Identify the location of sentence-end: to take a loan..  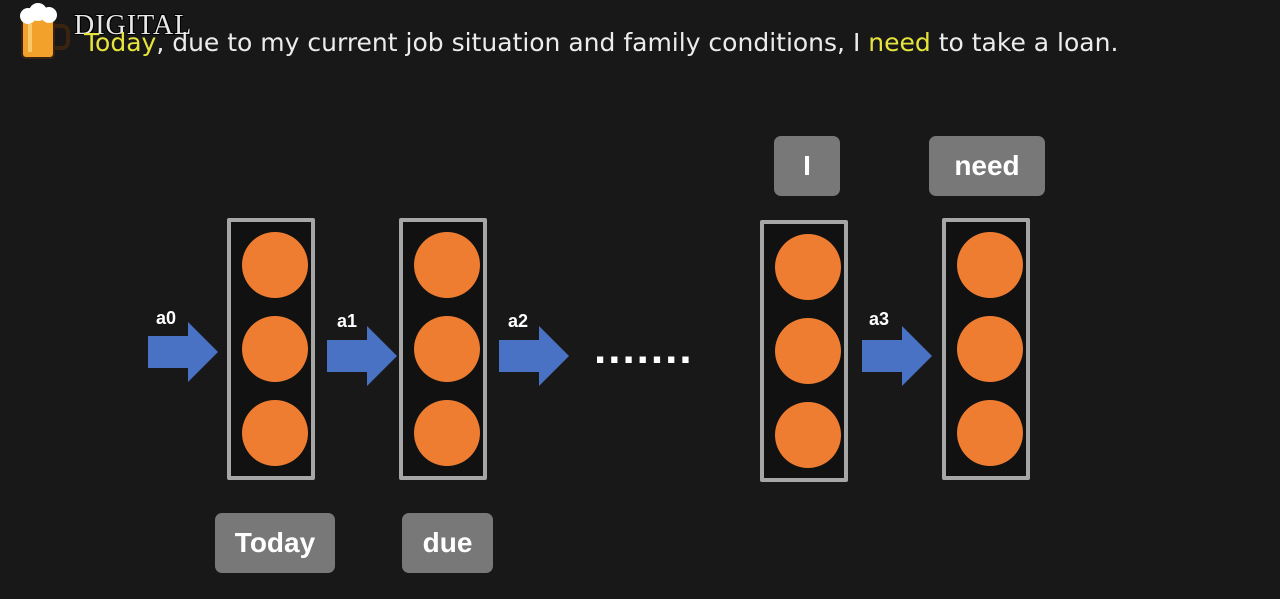
(1024, 42).